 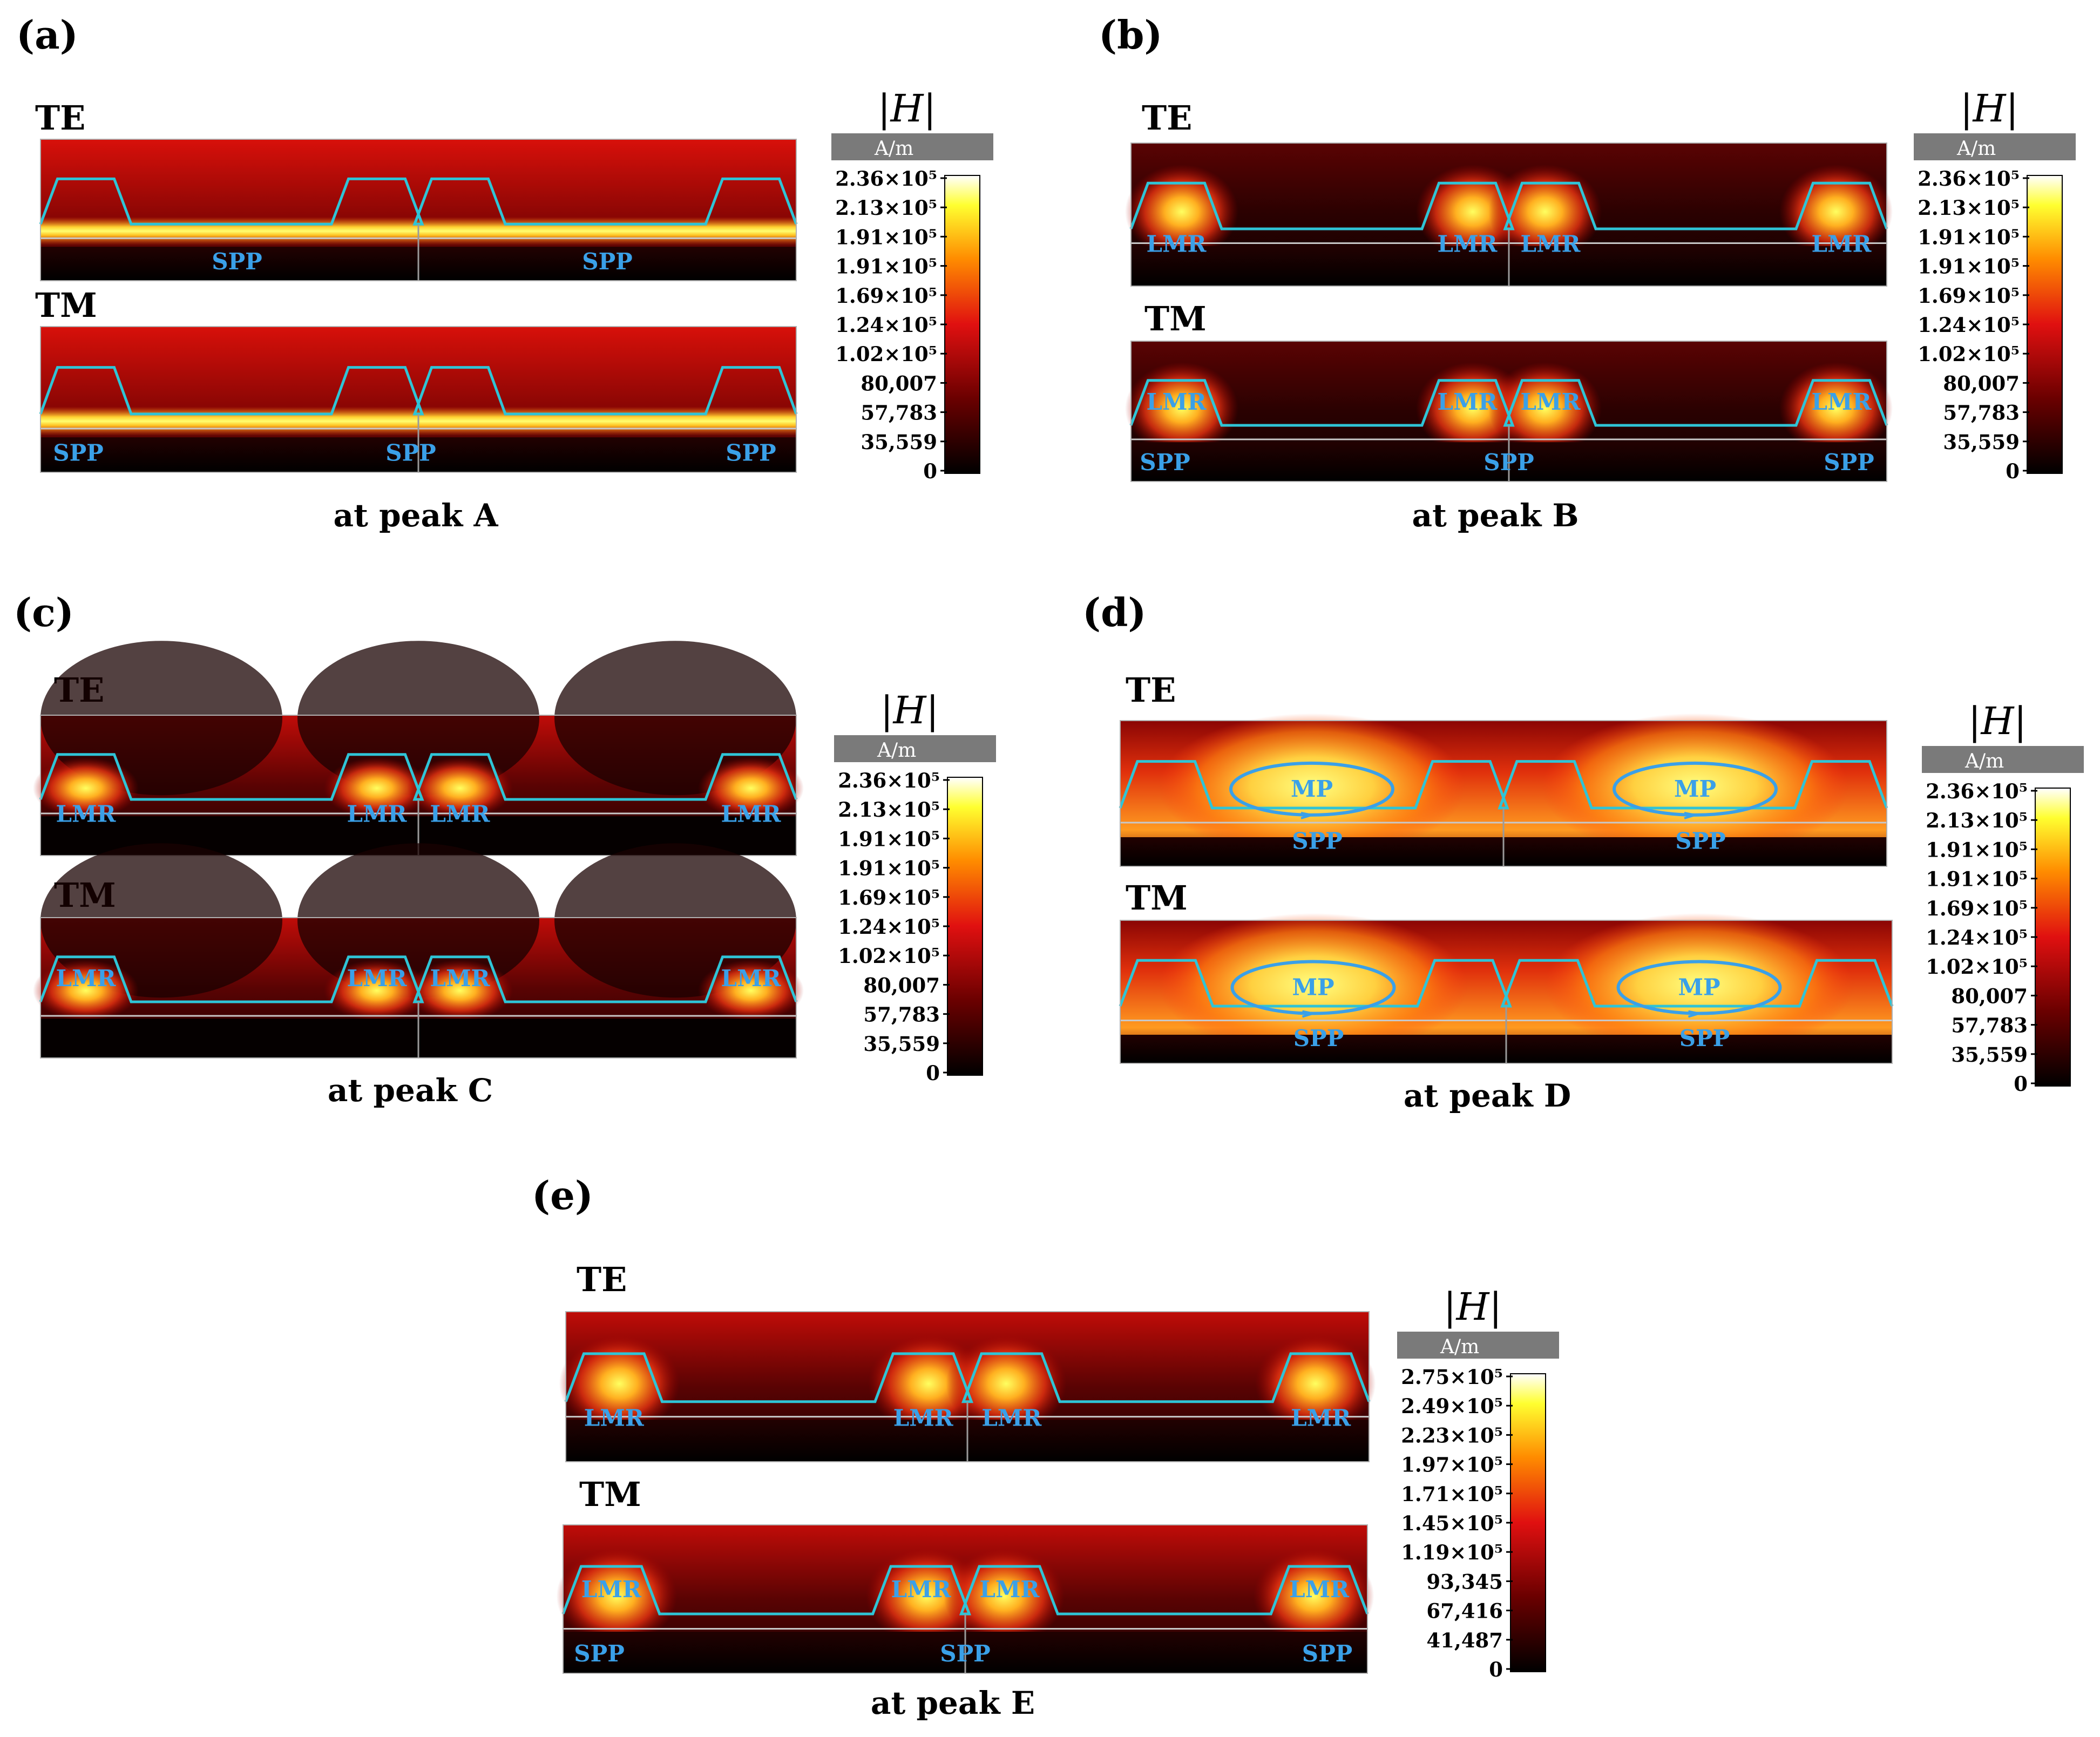 I want to click on tm-field-map-b-structure, so click(x=1508, y=411).